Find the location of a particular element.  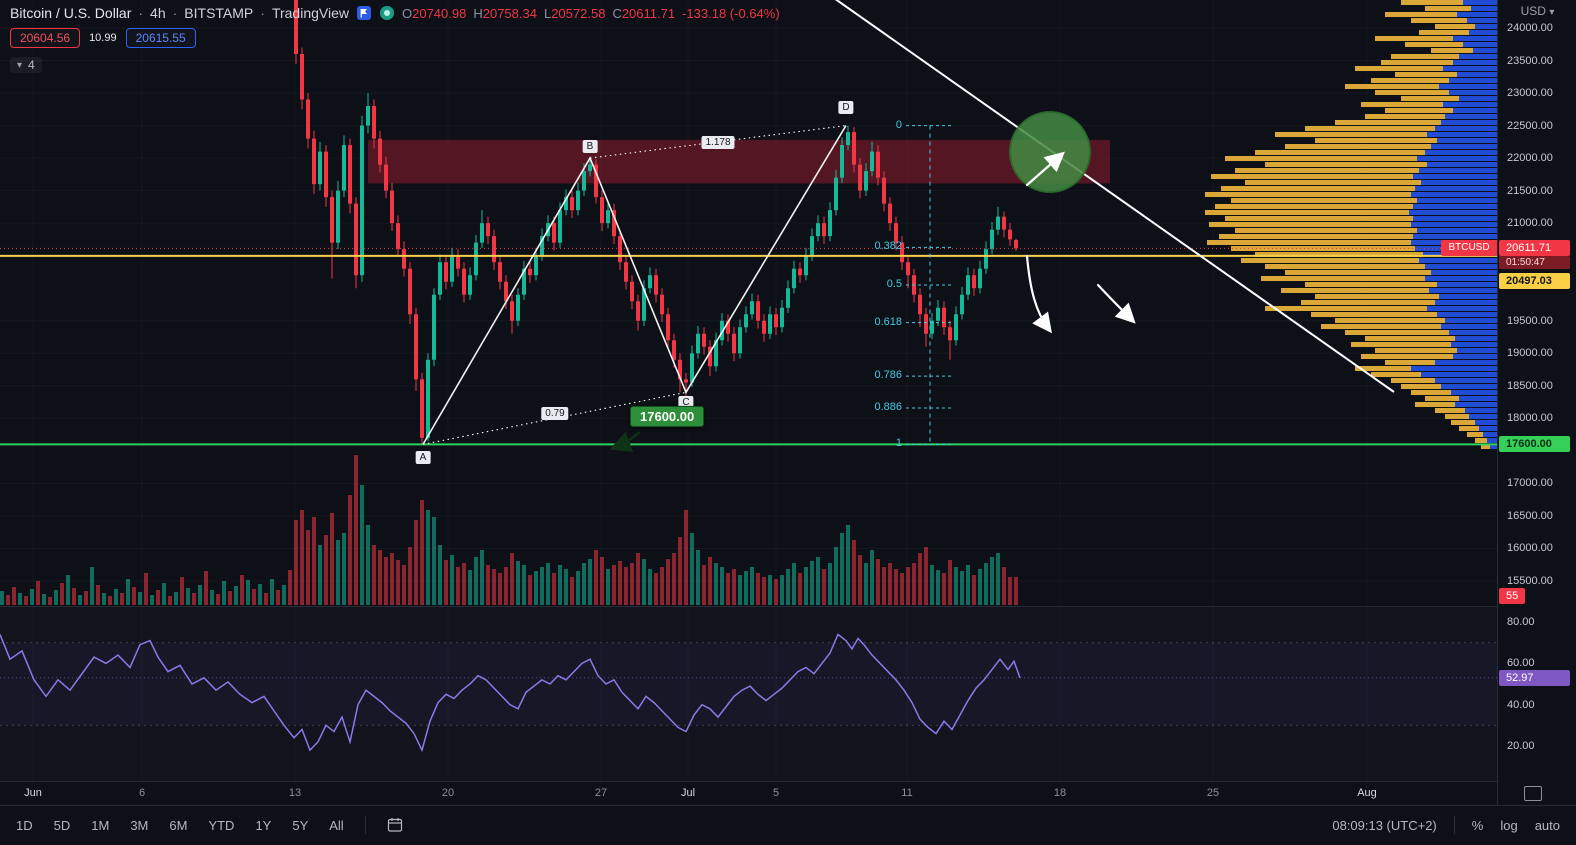

fib-retracement is located at coordinates (930, 285).